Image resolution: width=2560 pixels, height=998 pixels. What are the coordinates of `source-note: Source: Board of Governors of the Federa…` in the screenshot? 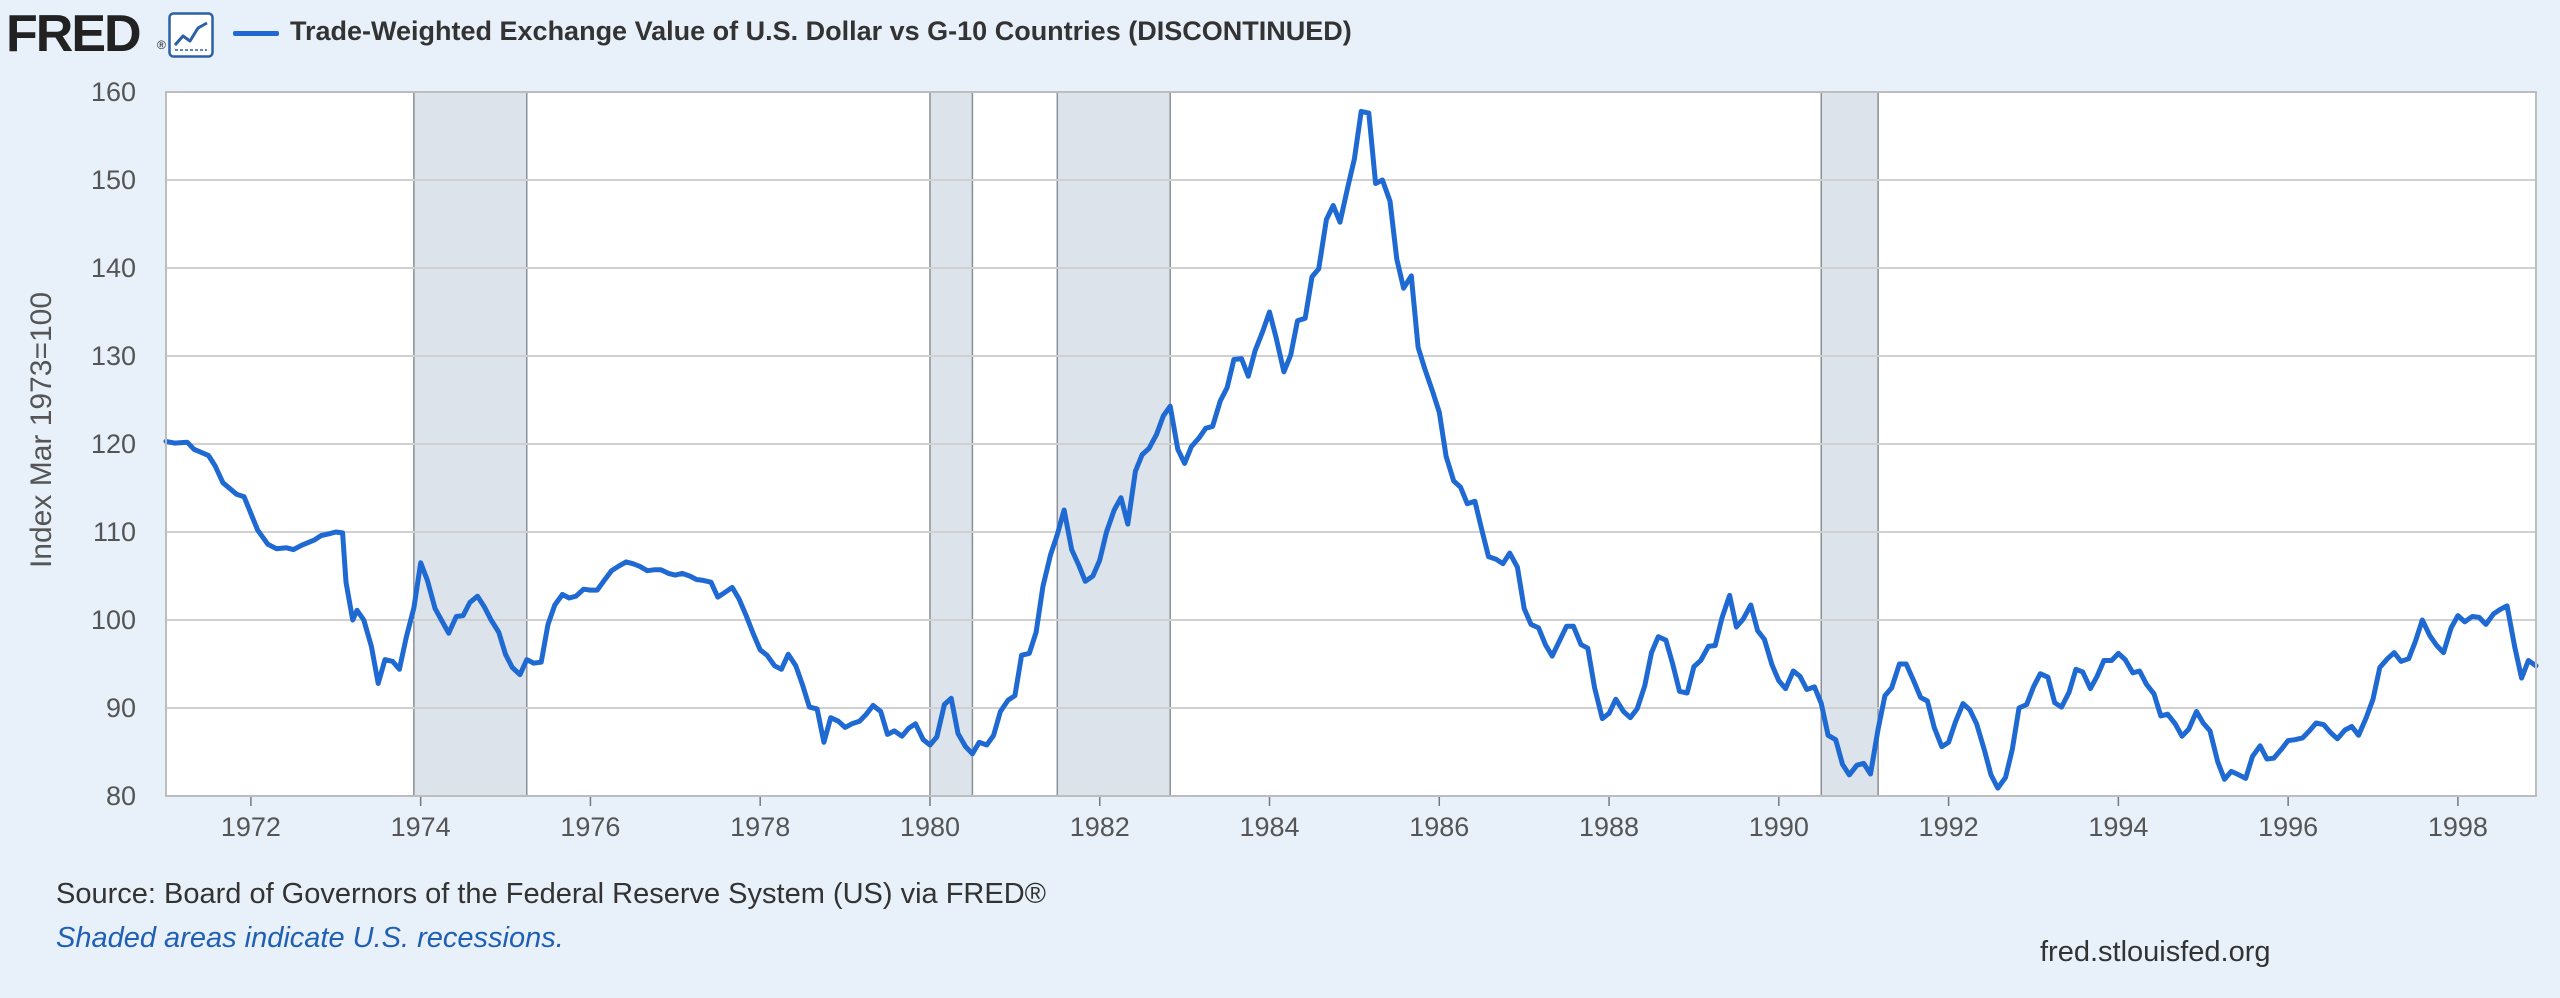 It's located at (551, 894).